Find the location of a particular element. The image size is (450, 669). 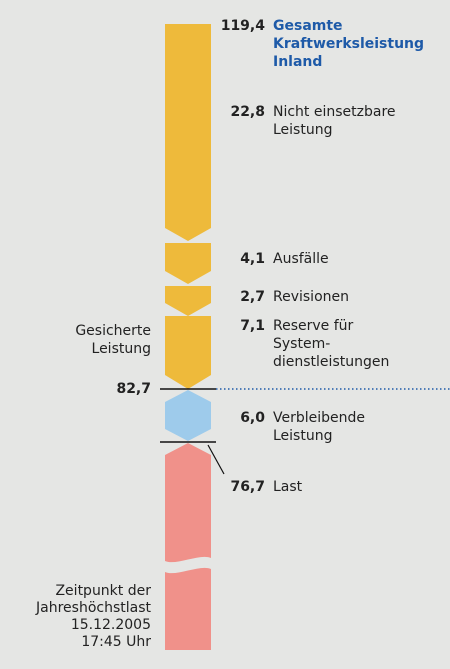

total-capacity-label-2: Kraftwerksleistung is located at coordinates (349, 44).